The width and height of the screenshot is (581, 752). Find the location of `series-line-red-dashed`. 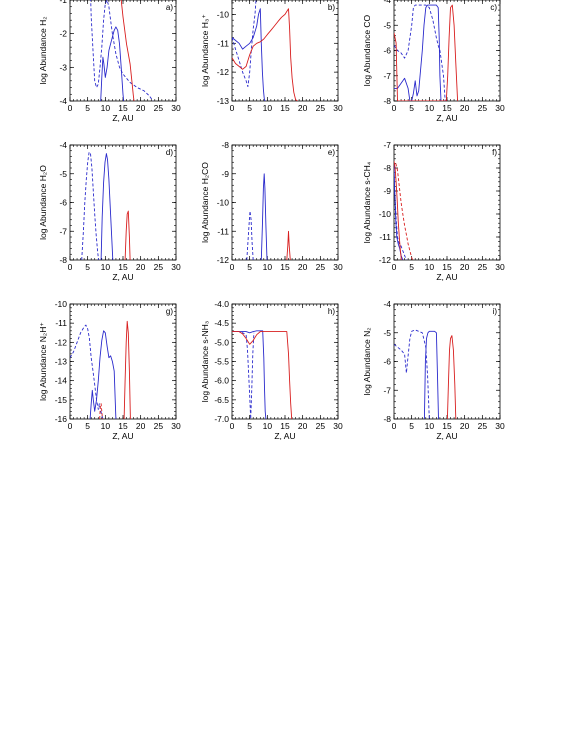

series-line-red-dashed is located at coordinates (101, 411).